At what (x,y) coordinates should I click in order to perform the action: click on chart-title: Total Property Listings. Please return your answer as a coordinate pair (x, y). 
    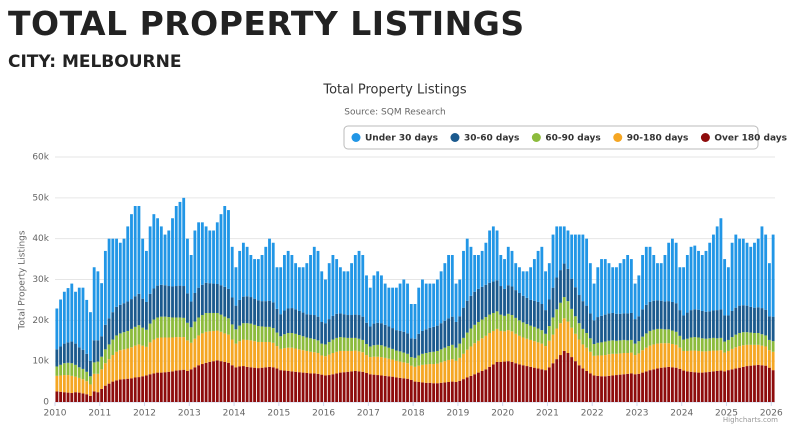
    Looking at the image, I should click on (394, 90).